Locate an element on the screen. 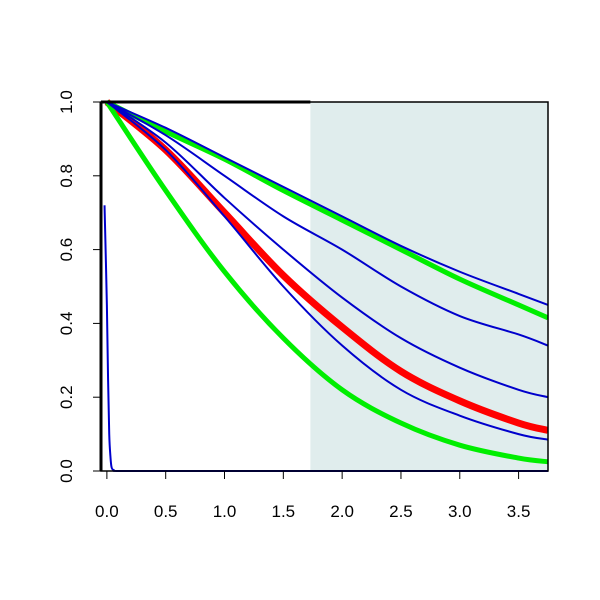  y-axis: 0.0 0.2 0.4 0.6 0.8 1.0 is located at coordinates (79, 286).